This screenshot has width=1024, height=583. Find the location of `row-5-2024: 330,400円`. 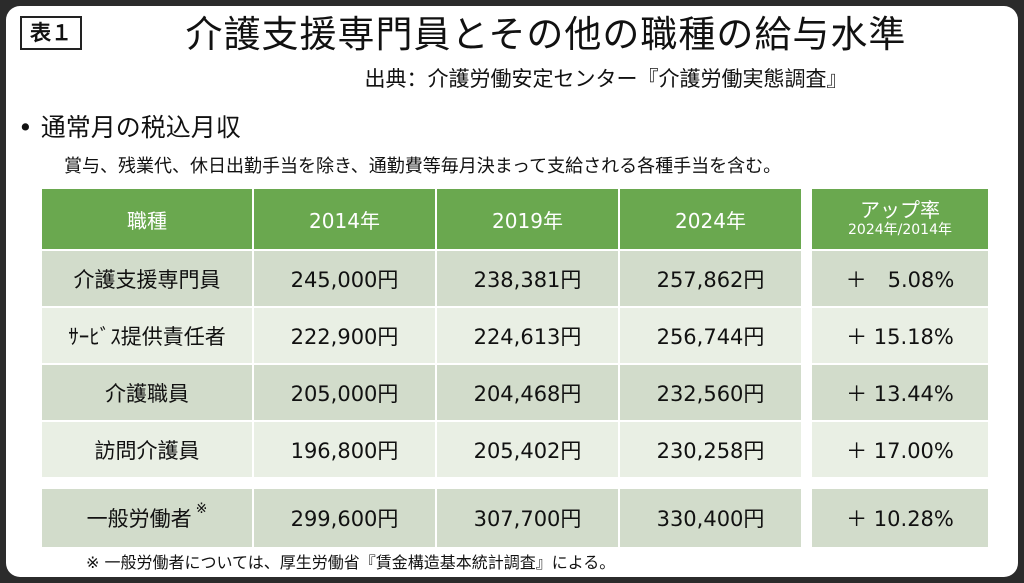

row-5-2024: 330,400円 is located at coordinates (710, 518).